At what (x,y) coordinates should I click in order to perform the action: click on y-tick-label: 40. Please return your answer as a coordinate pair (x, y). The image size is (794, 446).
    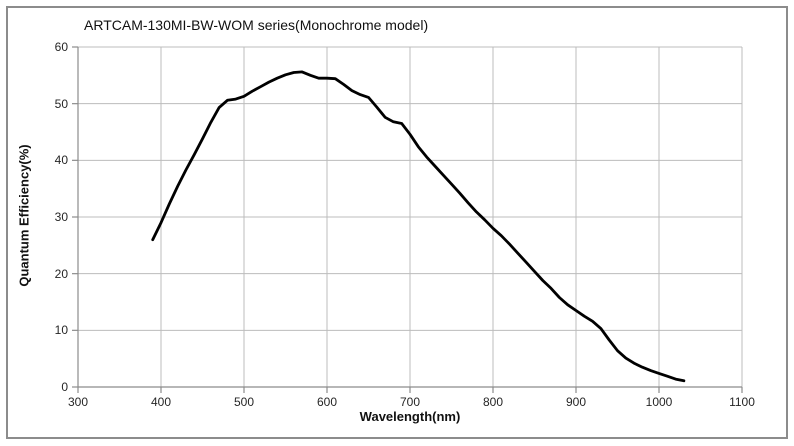
    Looking at the image, I should click on (61, 160).